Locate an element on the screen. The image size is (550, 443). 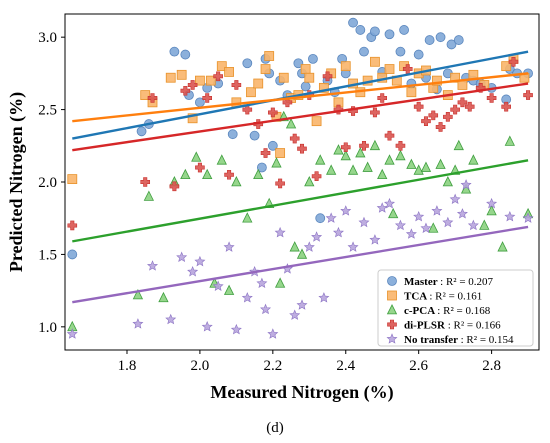
x-tick-label: 2.4 is located at coordinates (345, 366).